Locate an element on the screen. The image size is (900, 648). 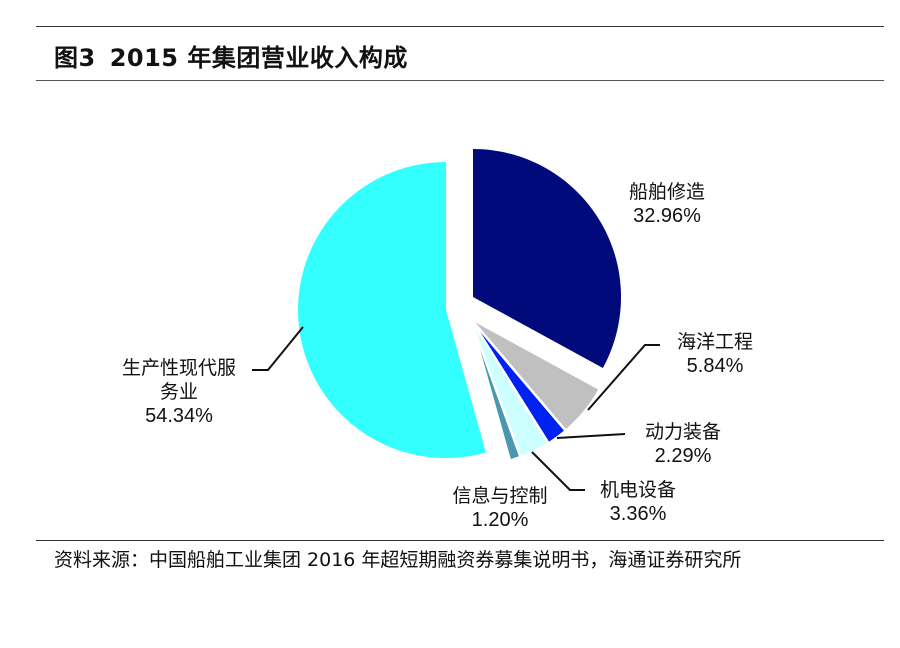
label-pct: 32.96% is located at coordinates (667, 216).